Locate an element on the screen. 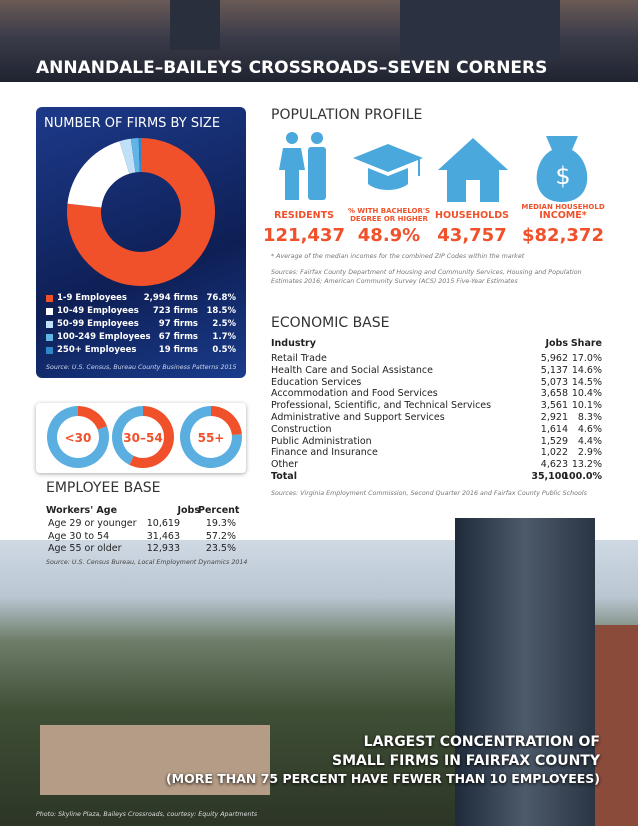  economic-cell: 17.0% is located at coordinates (586, 358).